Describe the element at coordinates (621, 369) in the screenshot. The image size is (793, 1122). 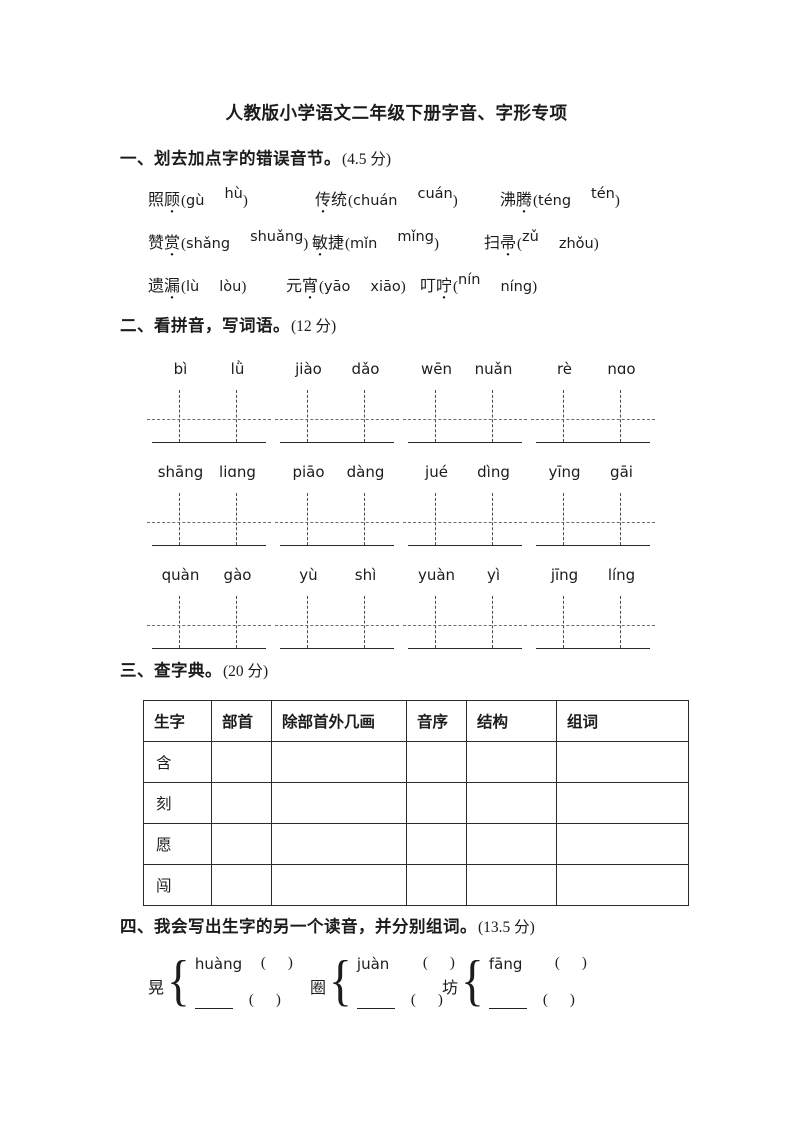
I see `pinyin-syllable: nɑo` at that location.